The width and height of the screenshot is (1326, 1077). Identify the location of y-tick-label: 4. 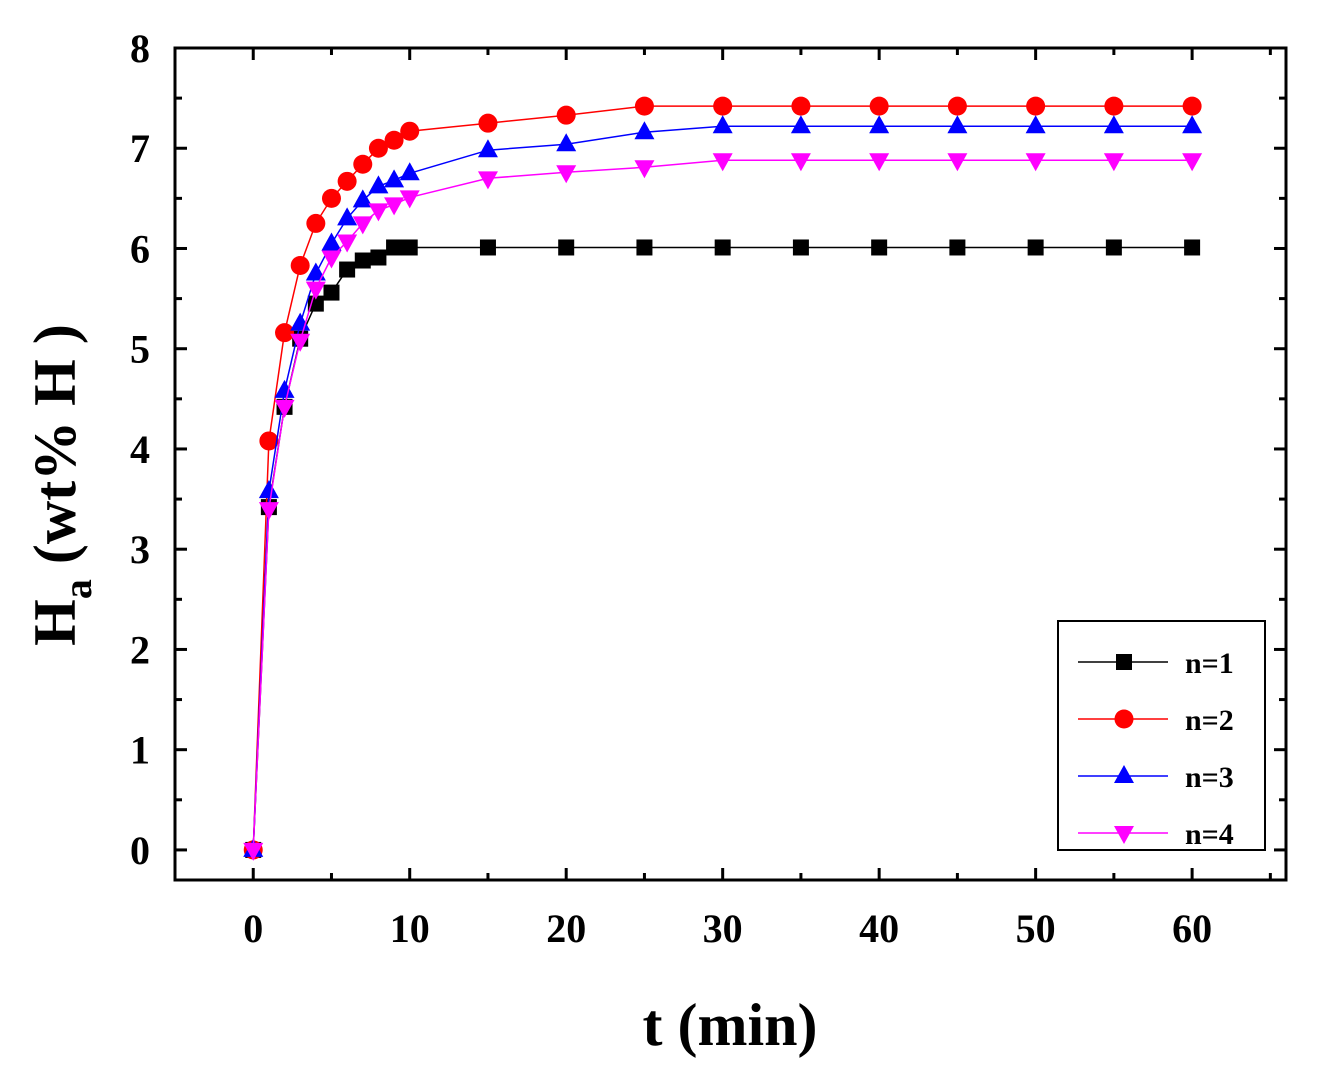
(140, 449).